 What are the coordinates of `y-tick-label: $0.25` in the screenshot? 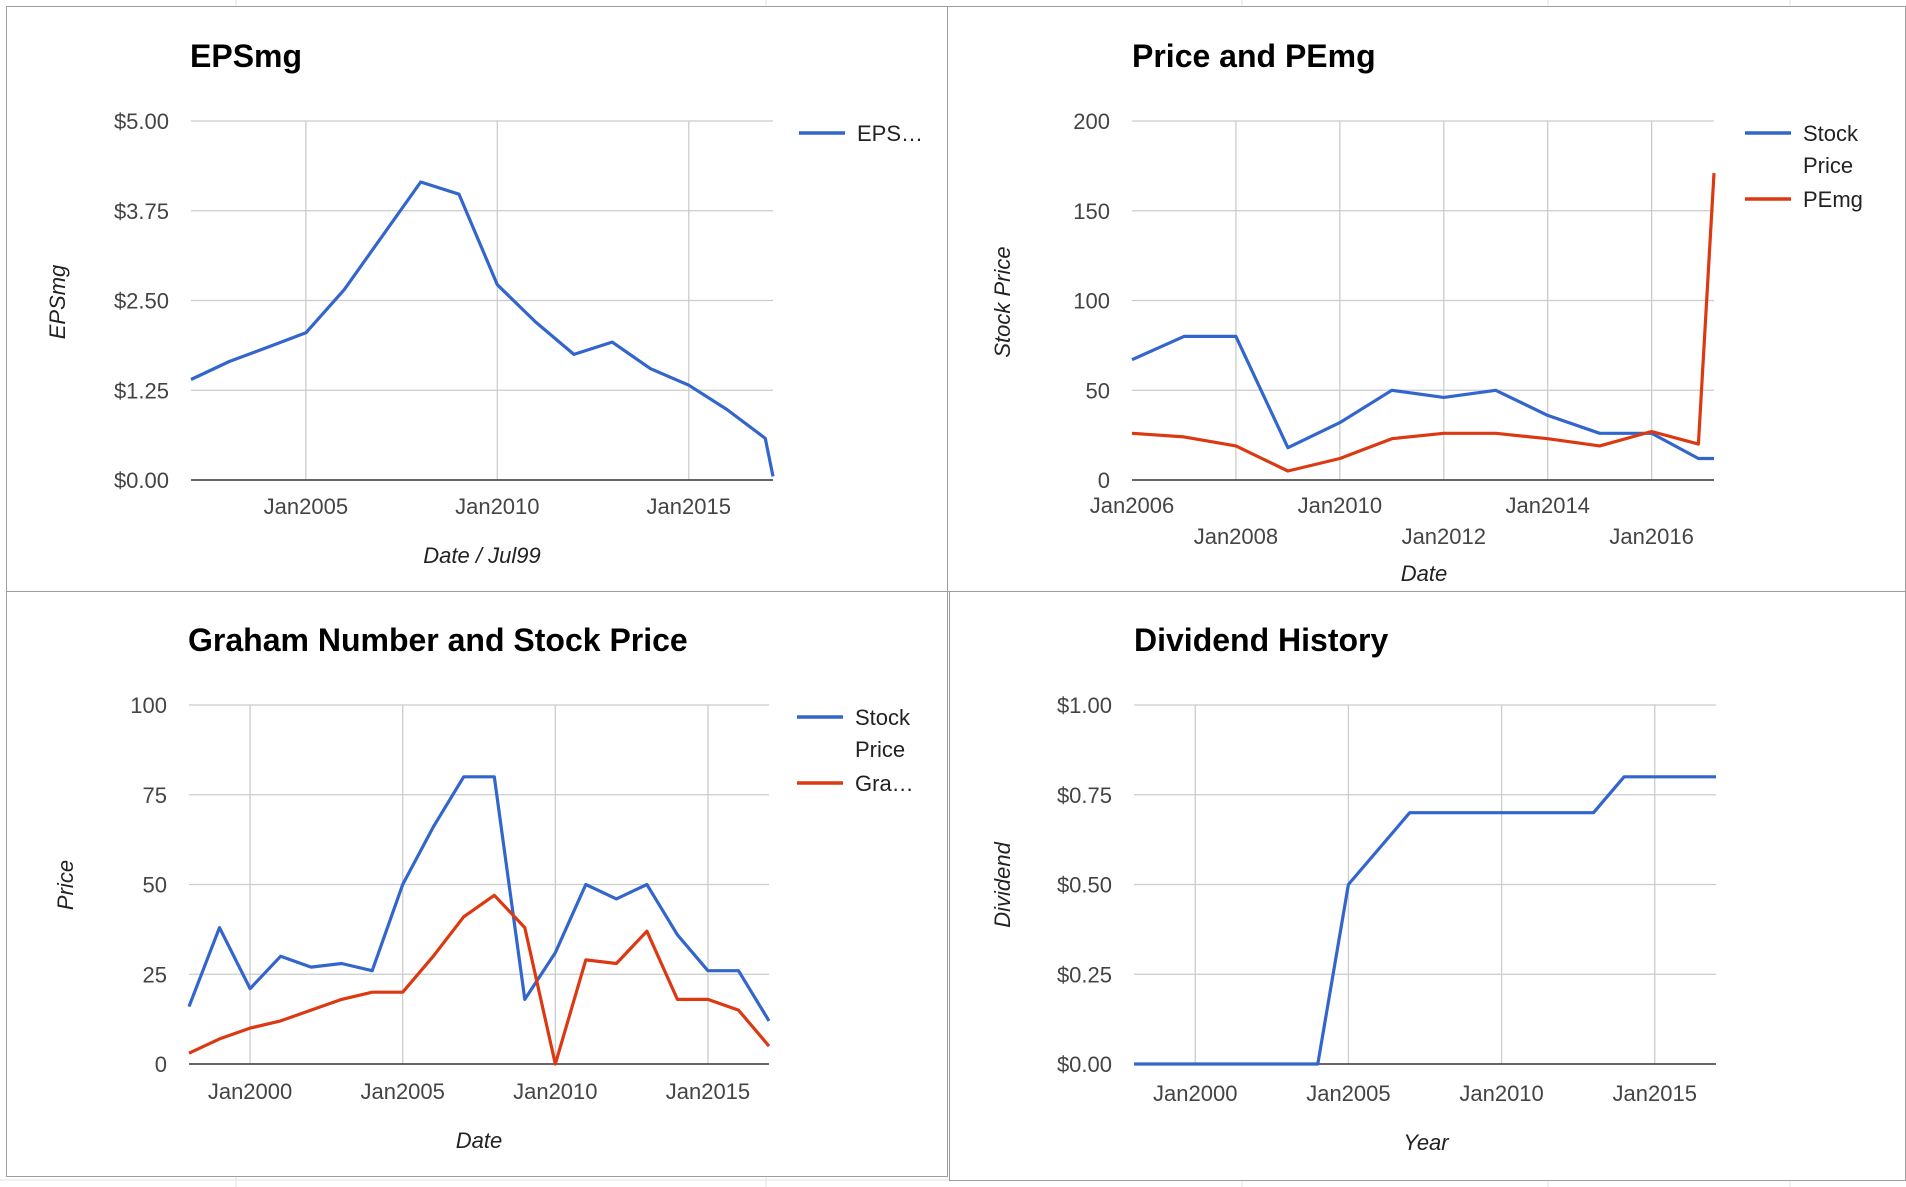 It's located at (1084, 974).